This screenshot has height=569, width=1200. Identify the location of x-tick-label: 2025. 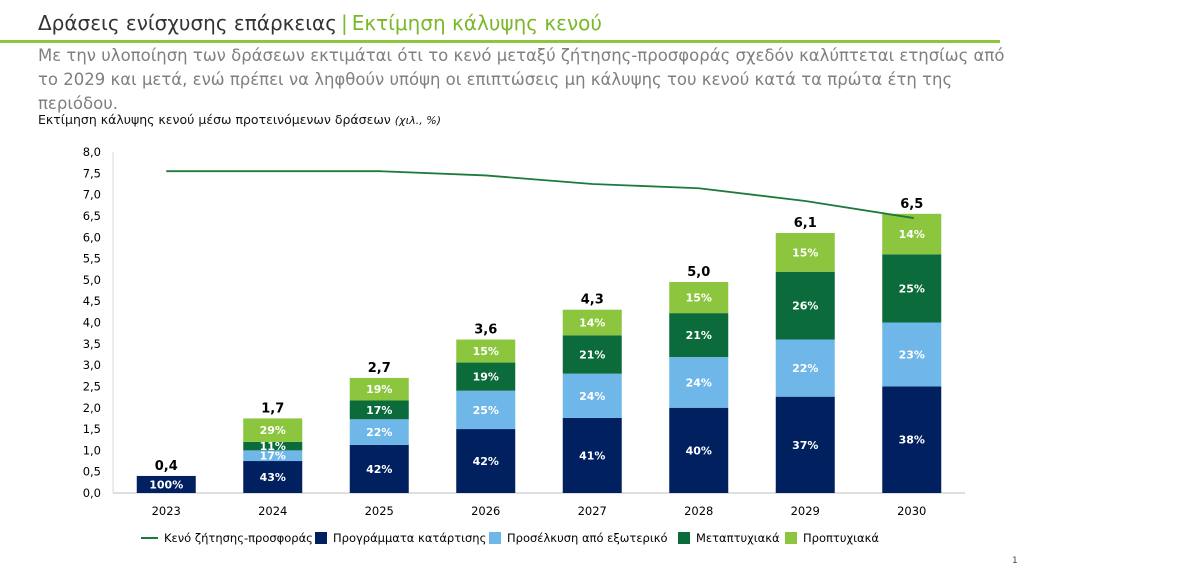
(379, 511).